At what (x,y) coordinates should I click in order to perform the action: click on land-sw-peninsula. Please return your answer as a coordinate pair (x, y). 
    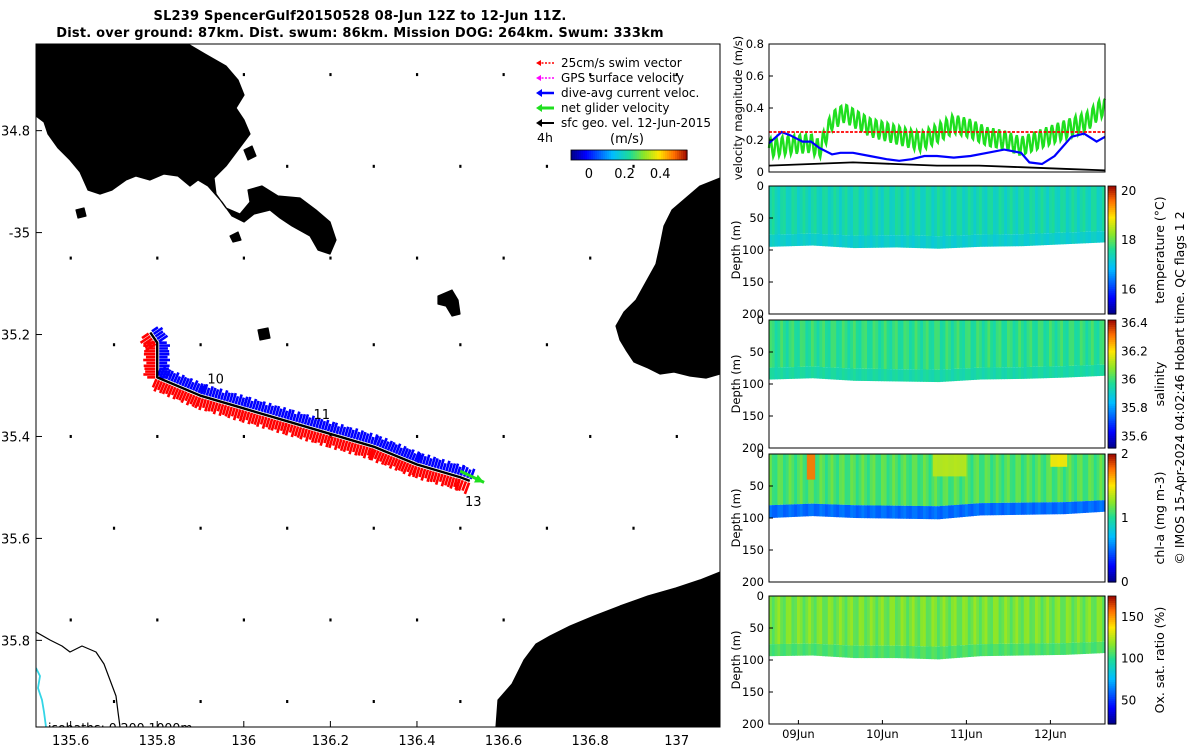
    Looking at the image, I should click on (78, 679).